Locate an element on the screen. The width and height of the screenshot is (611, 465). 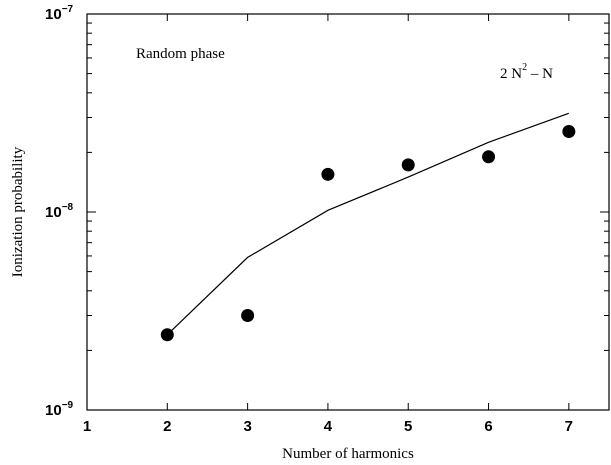
formula-base: 2 N is located at coordinates (511, 74).